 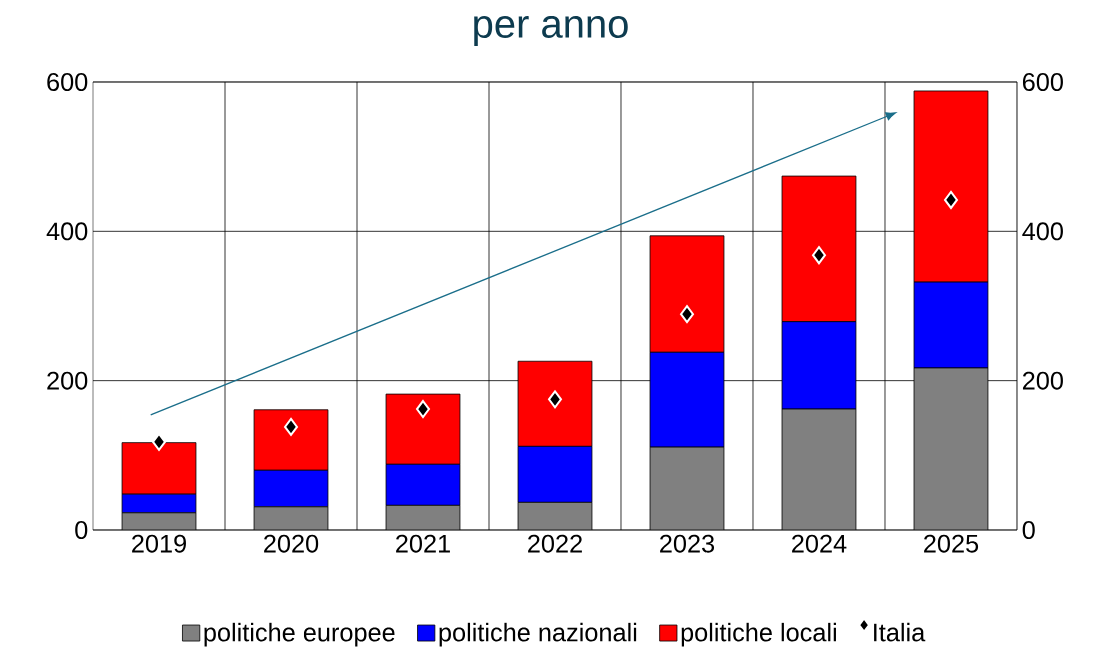 What do you see at coordinates (1042, 82) in the screenshot?
I see `y2-tick-label: 600` at bounding box center [1042, 82].